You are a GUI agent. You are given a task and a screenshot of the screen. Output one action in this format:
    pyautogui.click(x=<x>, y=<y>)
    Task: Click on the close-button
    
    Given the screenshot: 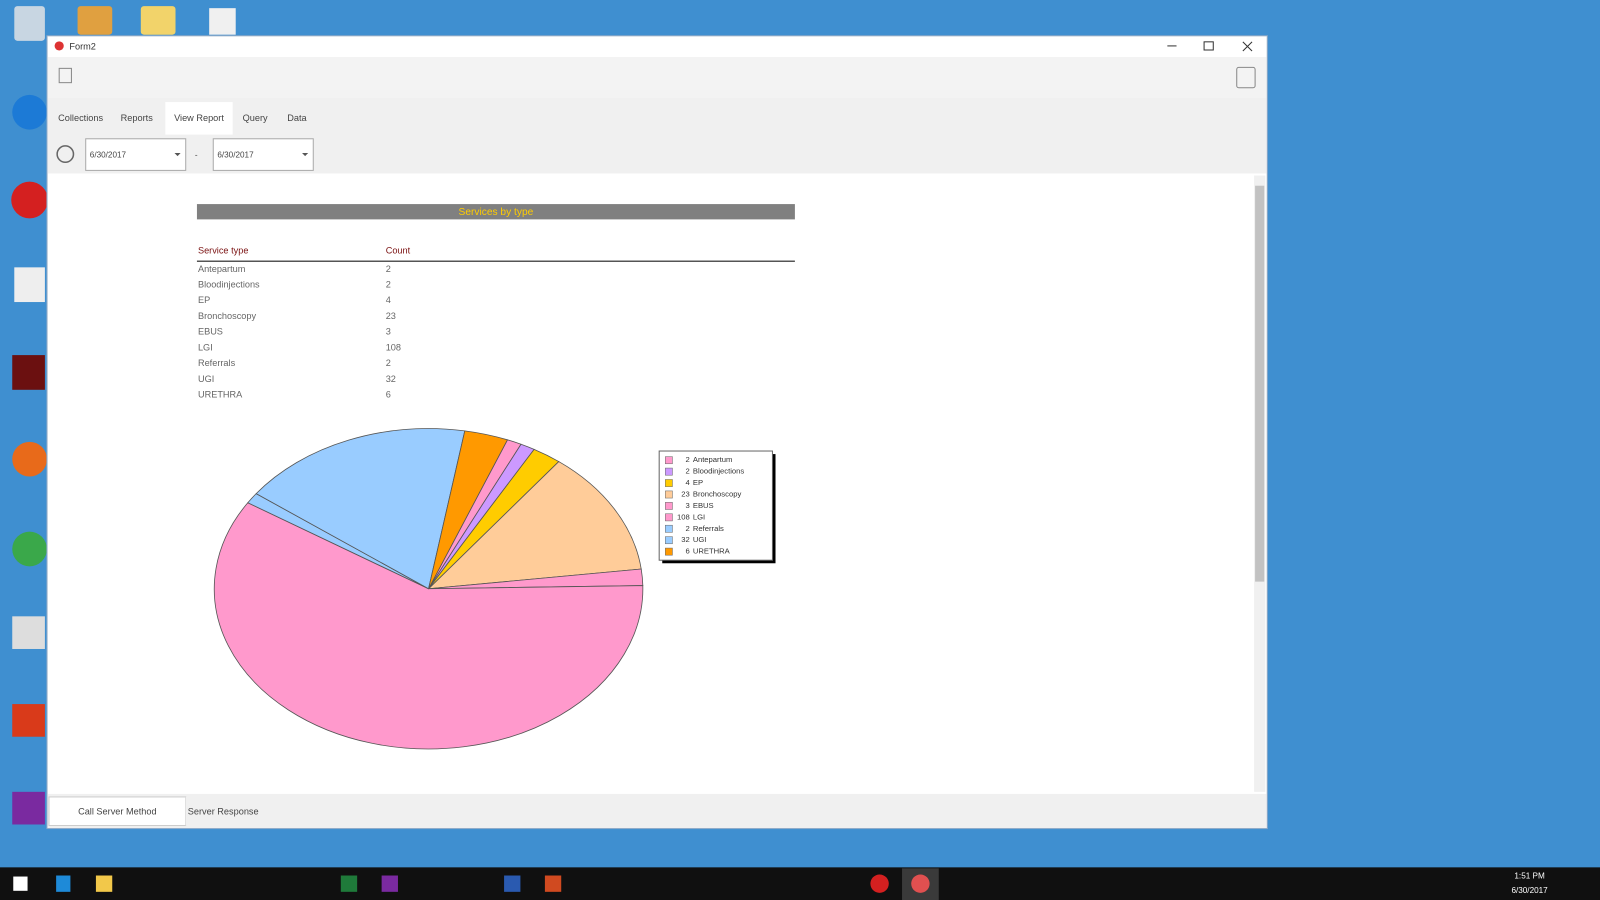 What is the action you would take?
    pyautogui.click(x=1247, y=46)
    